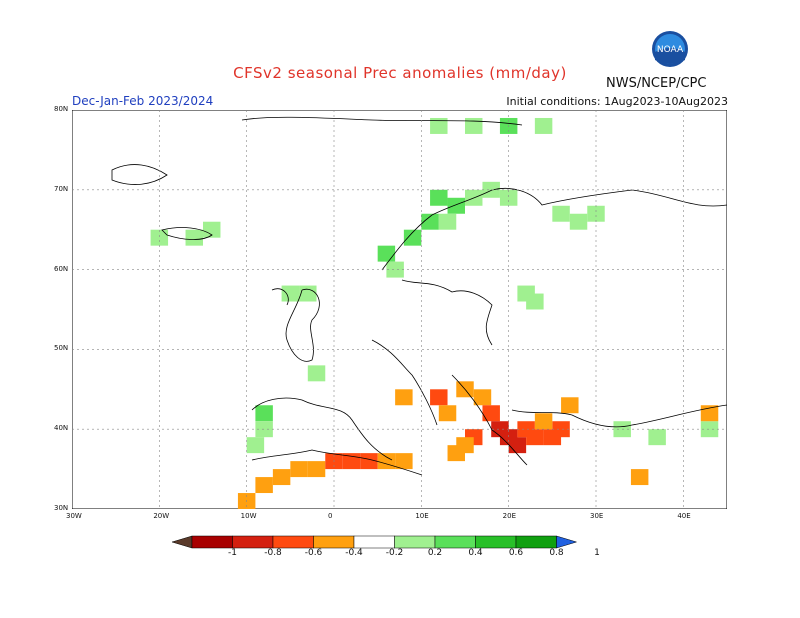 The height and width of the screenshot is (618, 800). Describe the element at coordinates (161, 516) in the screenshot. I see `lon-tick-label: 20W` at that location.